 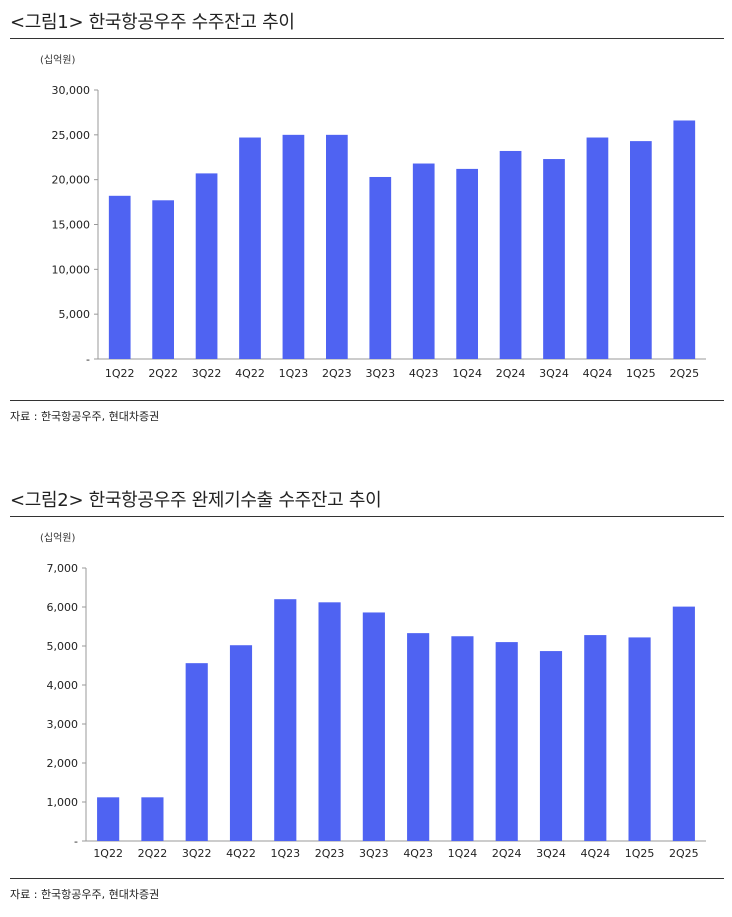 I want to click on figure-1-top-rule, so click(x=367, y=38).